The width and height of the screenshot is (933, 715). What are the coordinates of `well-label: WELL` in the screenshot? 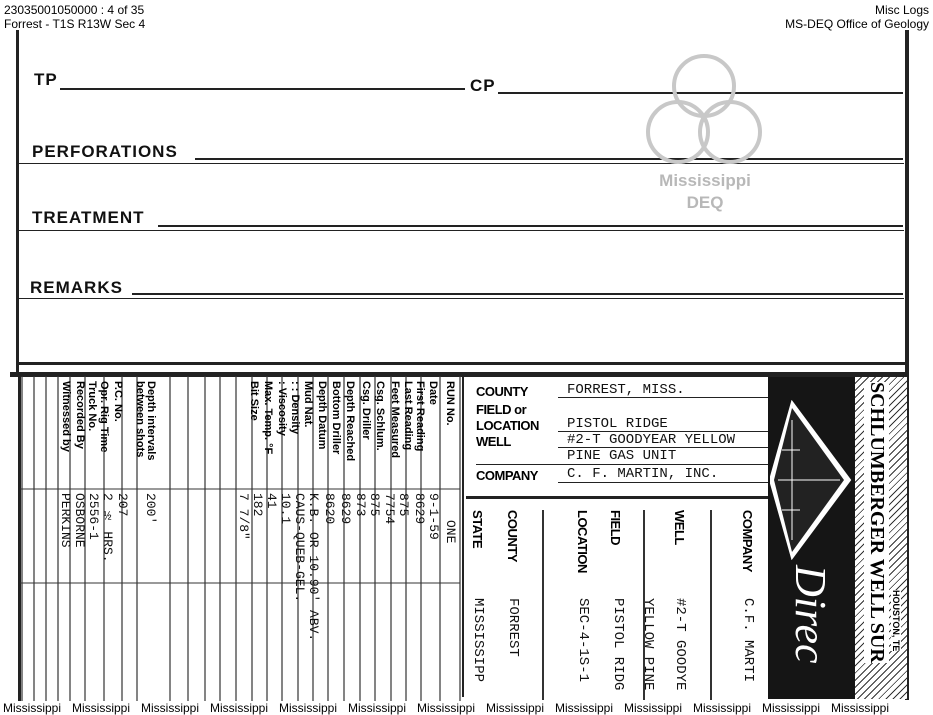 It's located at (493, 441).